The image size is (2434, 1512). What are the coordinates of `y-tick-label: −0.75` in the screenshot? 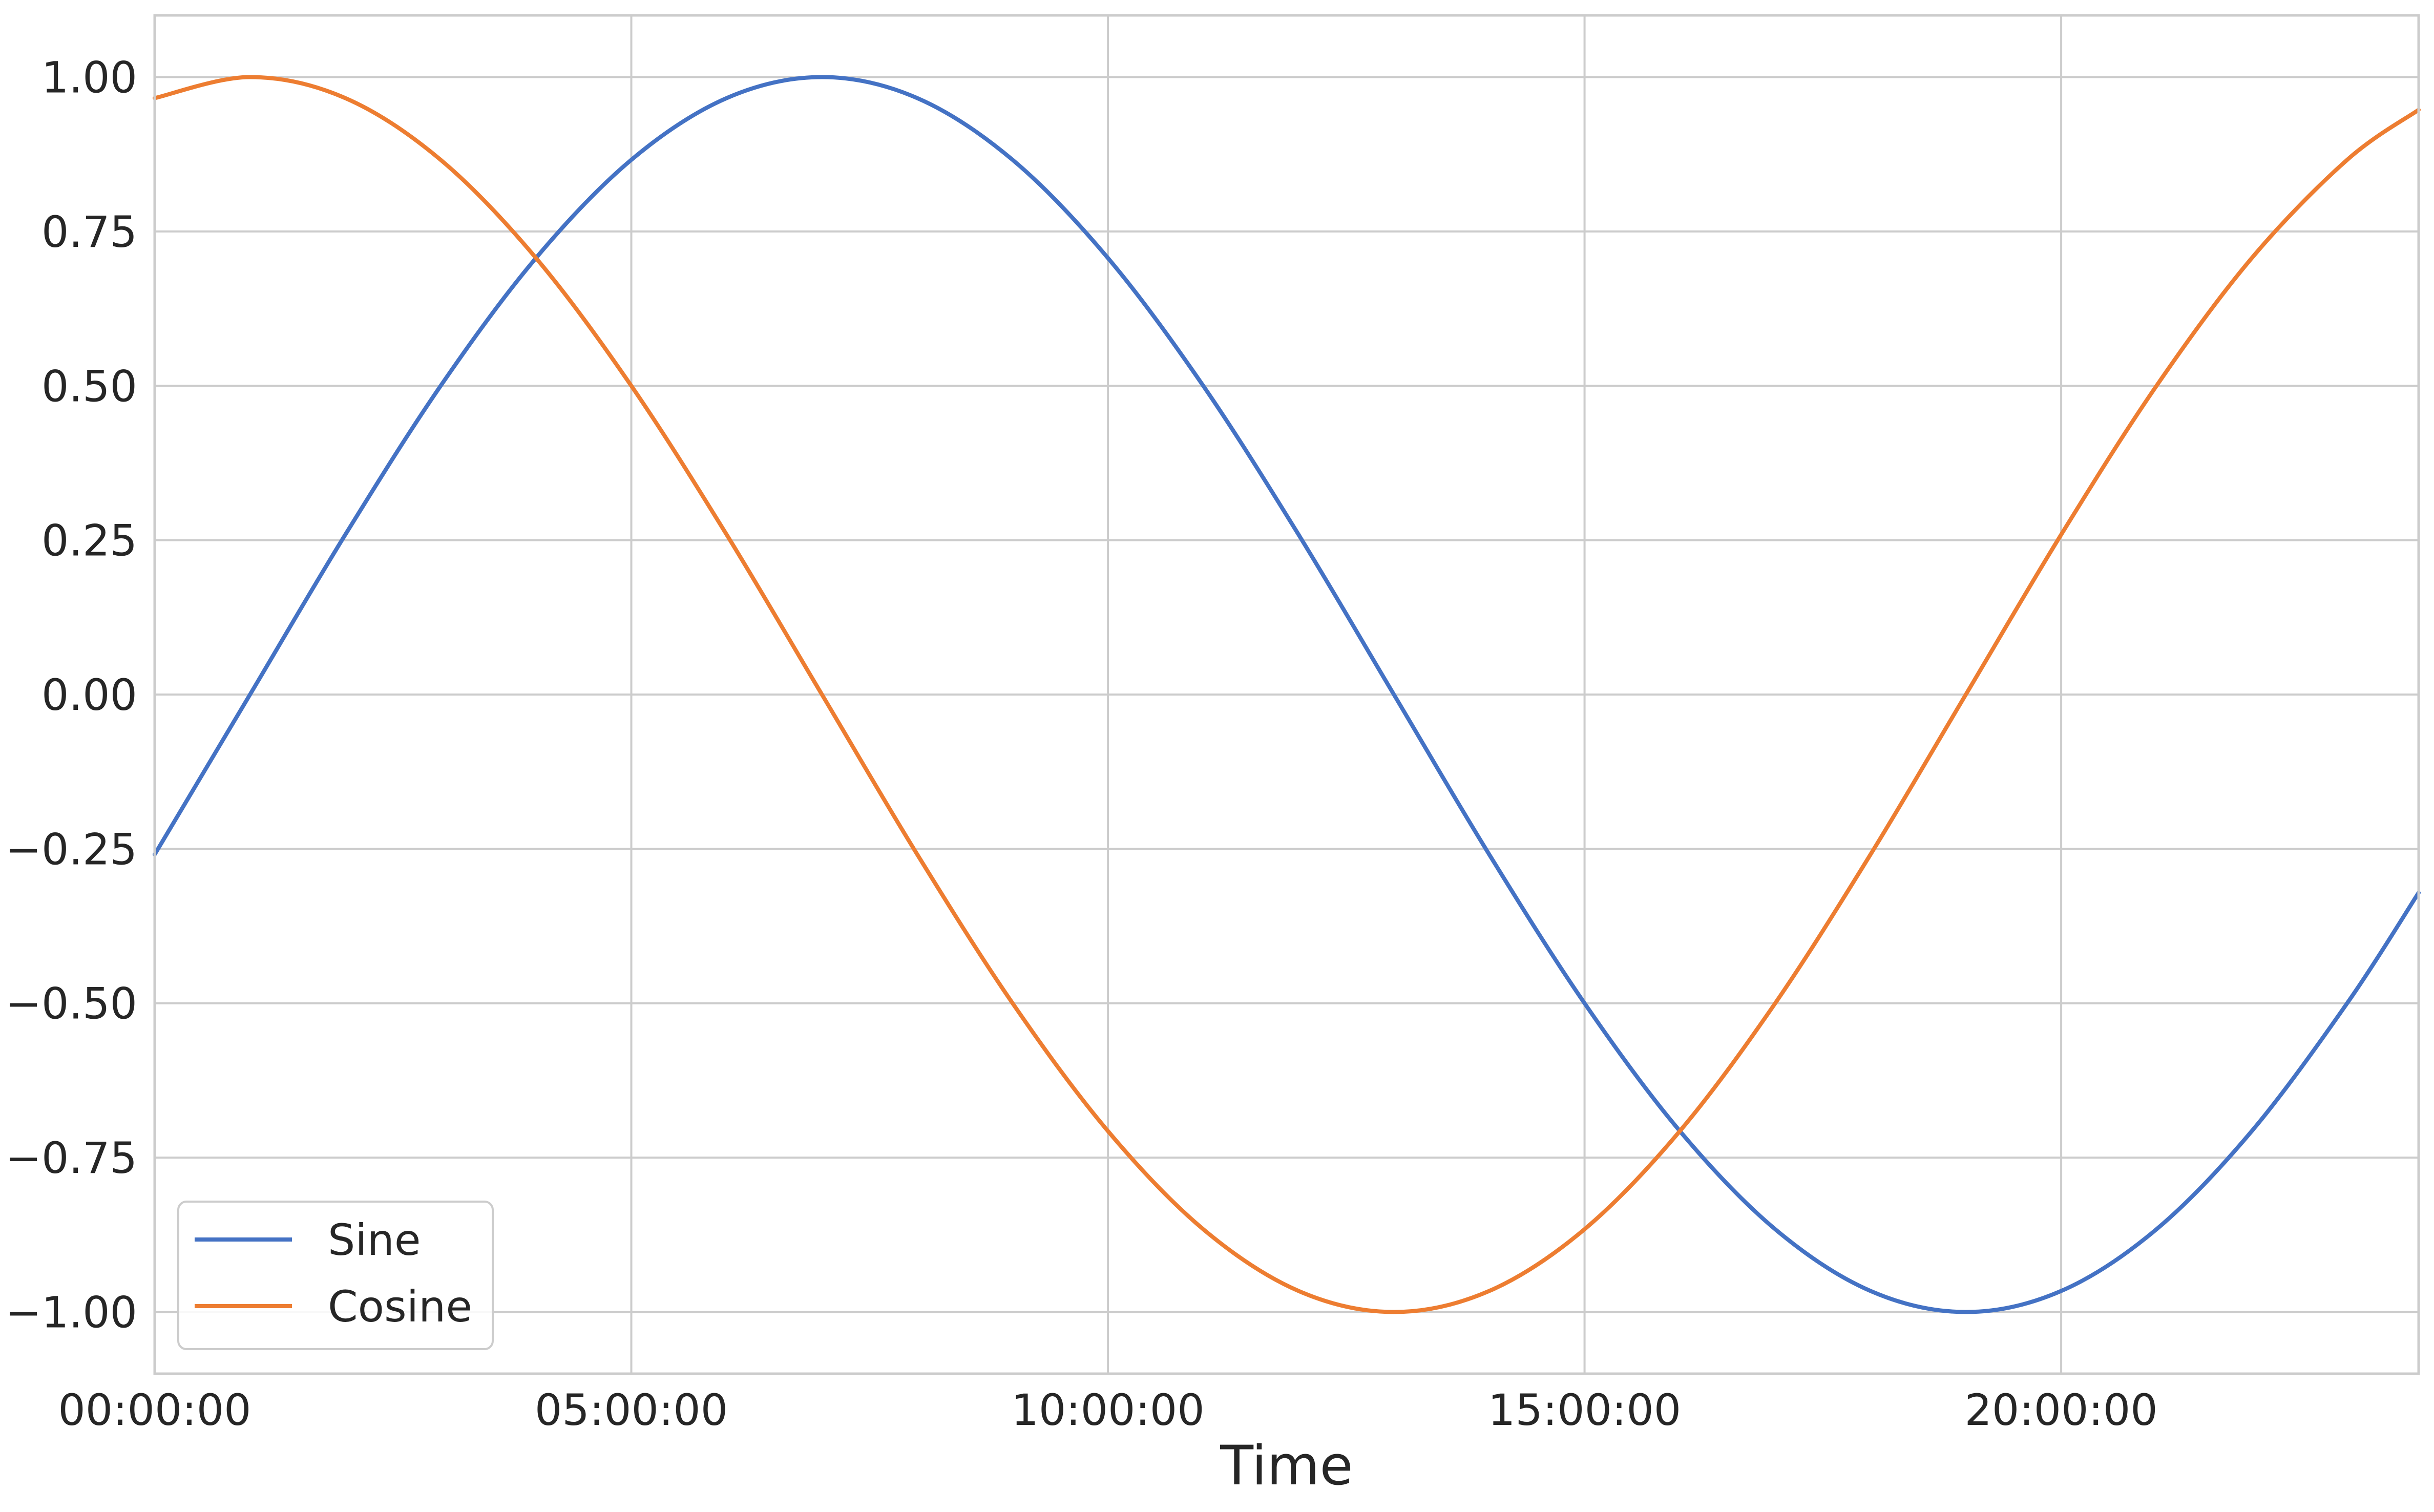 It's located at (71, 1158).